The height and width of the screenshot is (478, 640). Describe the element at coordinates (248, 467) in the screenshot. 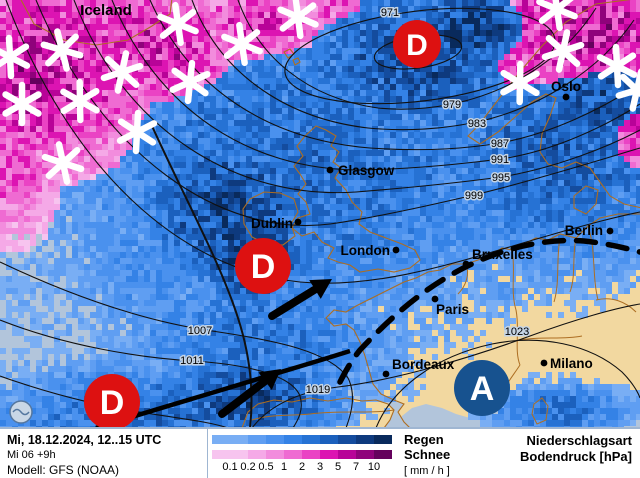

I see `scale-tick: 0.2` at that location.